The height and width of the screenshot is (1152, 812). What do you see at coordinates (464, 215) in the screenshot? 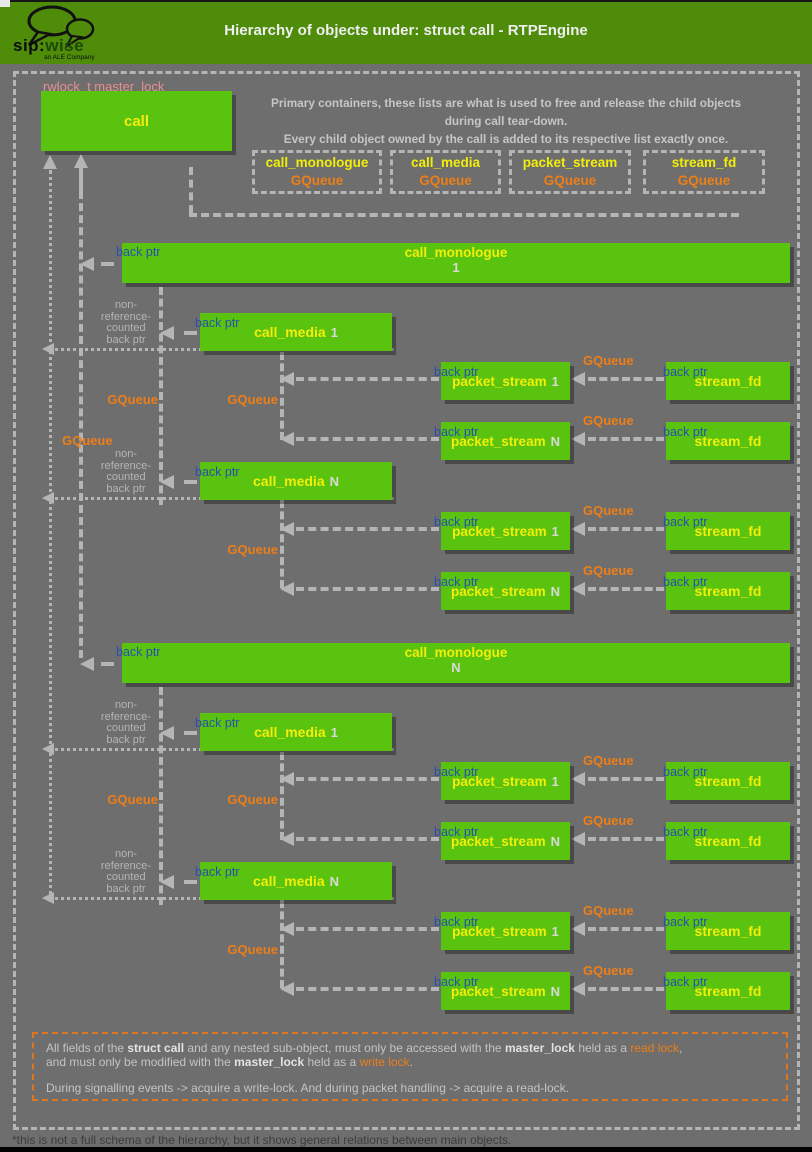
I see `containers-line` at bounding box center [464, 215].